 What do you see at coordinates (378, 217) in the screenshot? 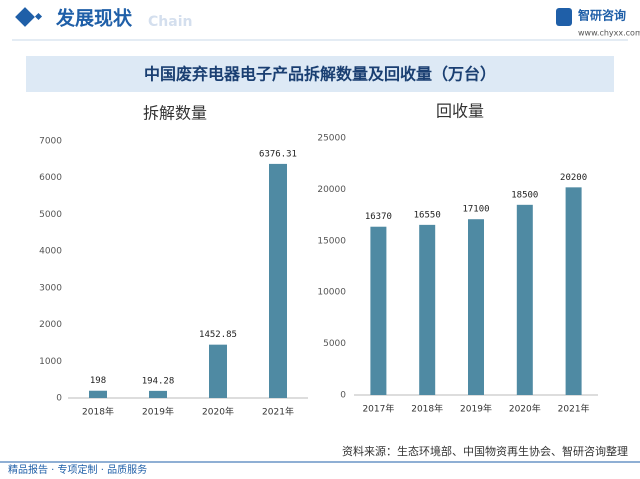
I see `data-label: 16370` at bounding box center [378, 217].